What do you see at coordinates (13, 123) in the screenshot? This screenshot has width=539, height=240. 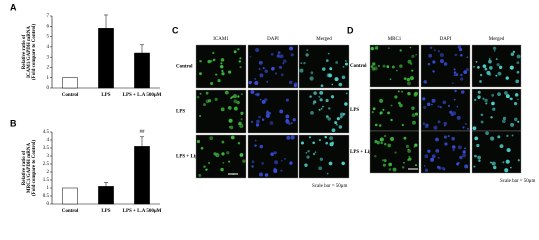 I see `panel-label: B` at bounding box center [13, 123].